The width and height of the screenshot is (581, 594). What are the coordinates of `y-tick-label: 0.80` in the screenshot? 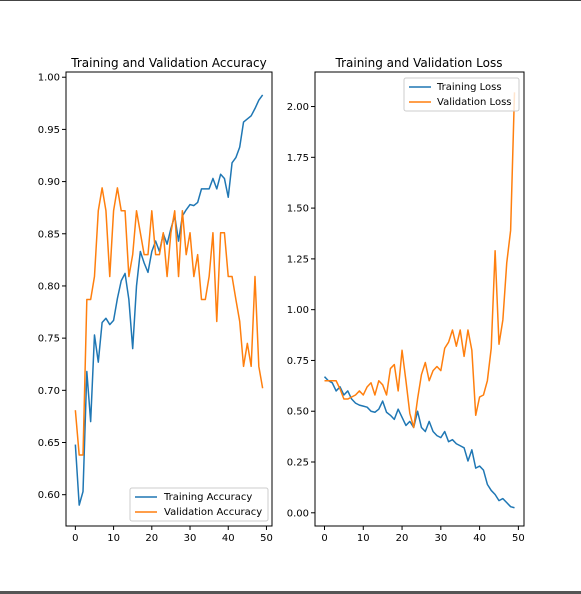 It's located at (49, 286).